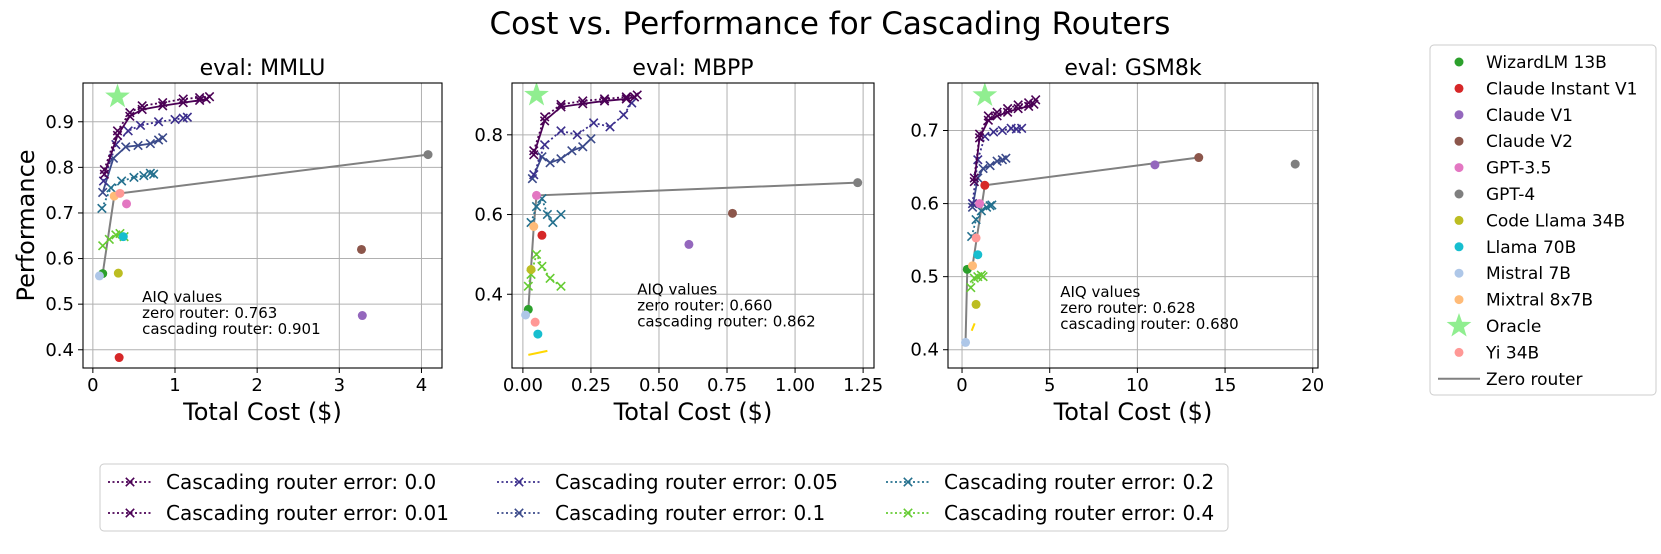  I want to click on zero-router-line, so click(263, 215).